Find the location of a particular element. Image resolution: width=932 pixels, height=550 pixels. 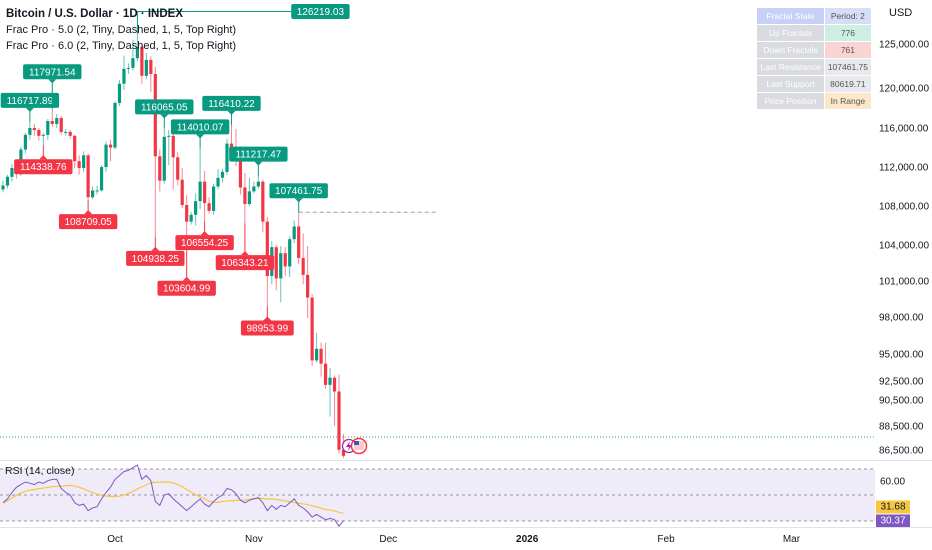

down-fractal-label: 104938.25 is located at coordinates (155, 251).